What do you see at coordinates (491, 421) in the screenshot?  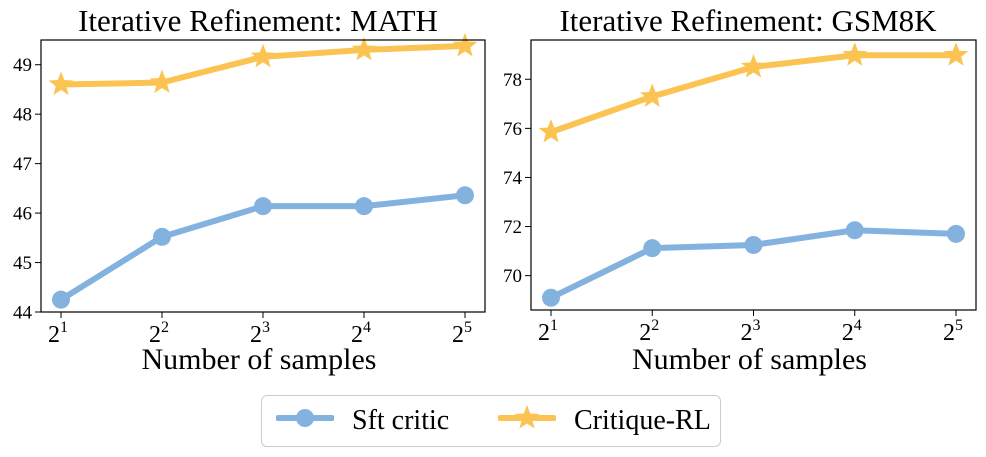 I see `legend: Sft critic Critique-RL` at bounding box center [491, 421].